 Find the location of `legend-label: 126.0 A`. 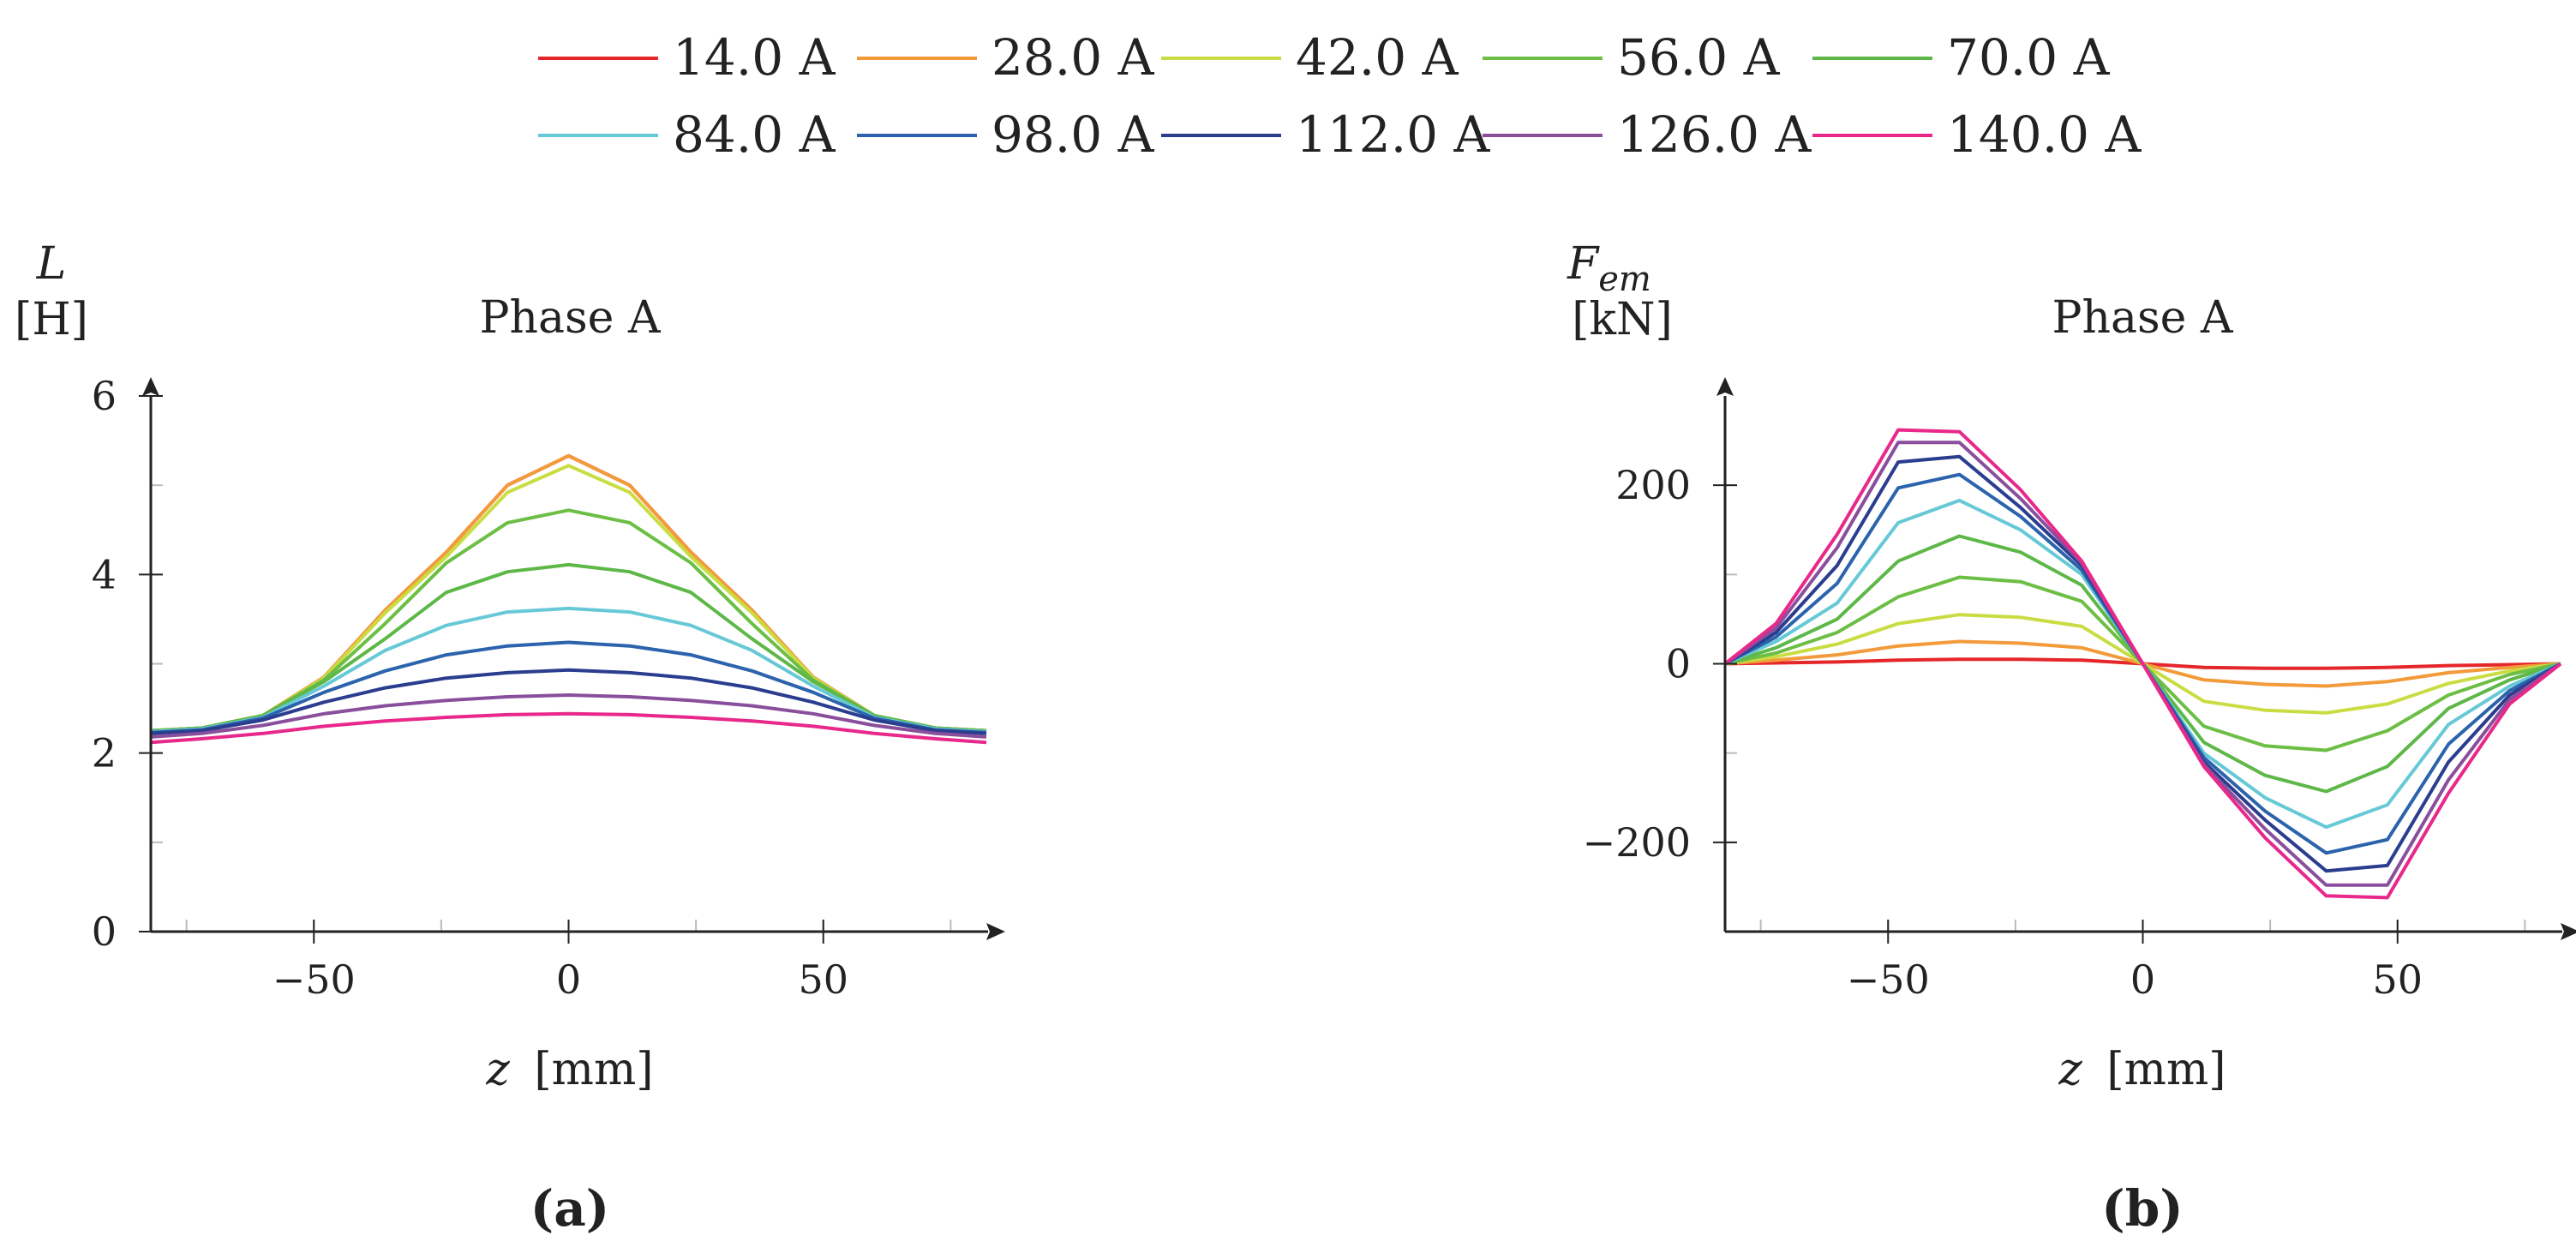

legend-label: 126.0 A is located at coordinates (1714, 134).